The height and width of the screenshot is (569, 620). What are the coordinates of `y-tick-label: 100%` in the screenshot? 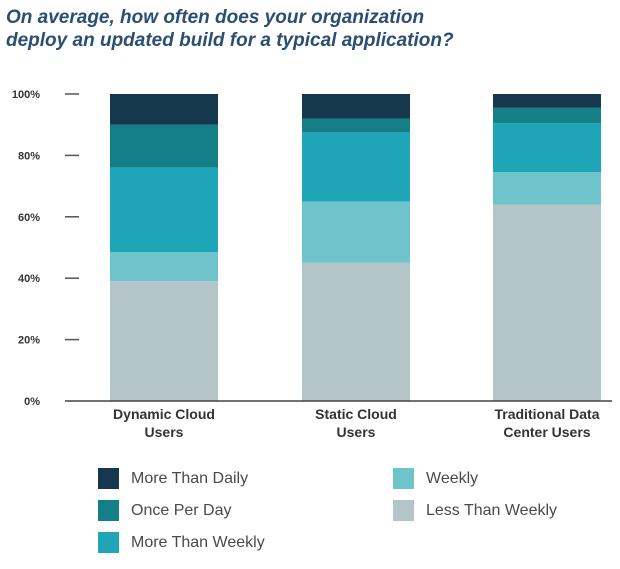 It's located at (26, 95).